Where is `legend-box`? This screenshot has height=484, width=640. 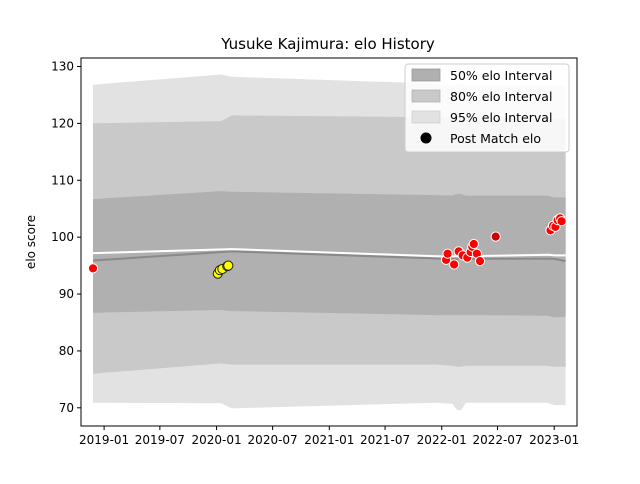
legend-box is located at coordinates (487, 108).